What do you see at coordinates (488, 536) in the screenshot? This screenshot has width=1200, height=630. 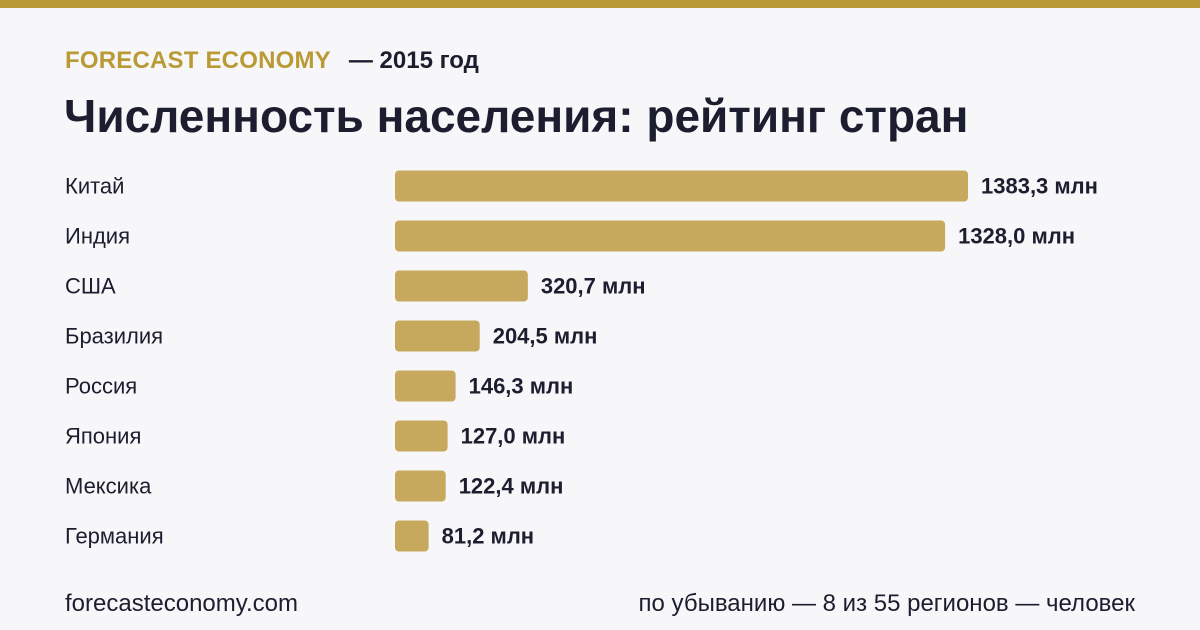 I see `value-label: 81,2 млн` at bounding box center [488, 536].